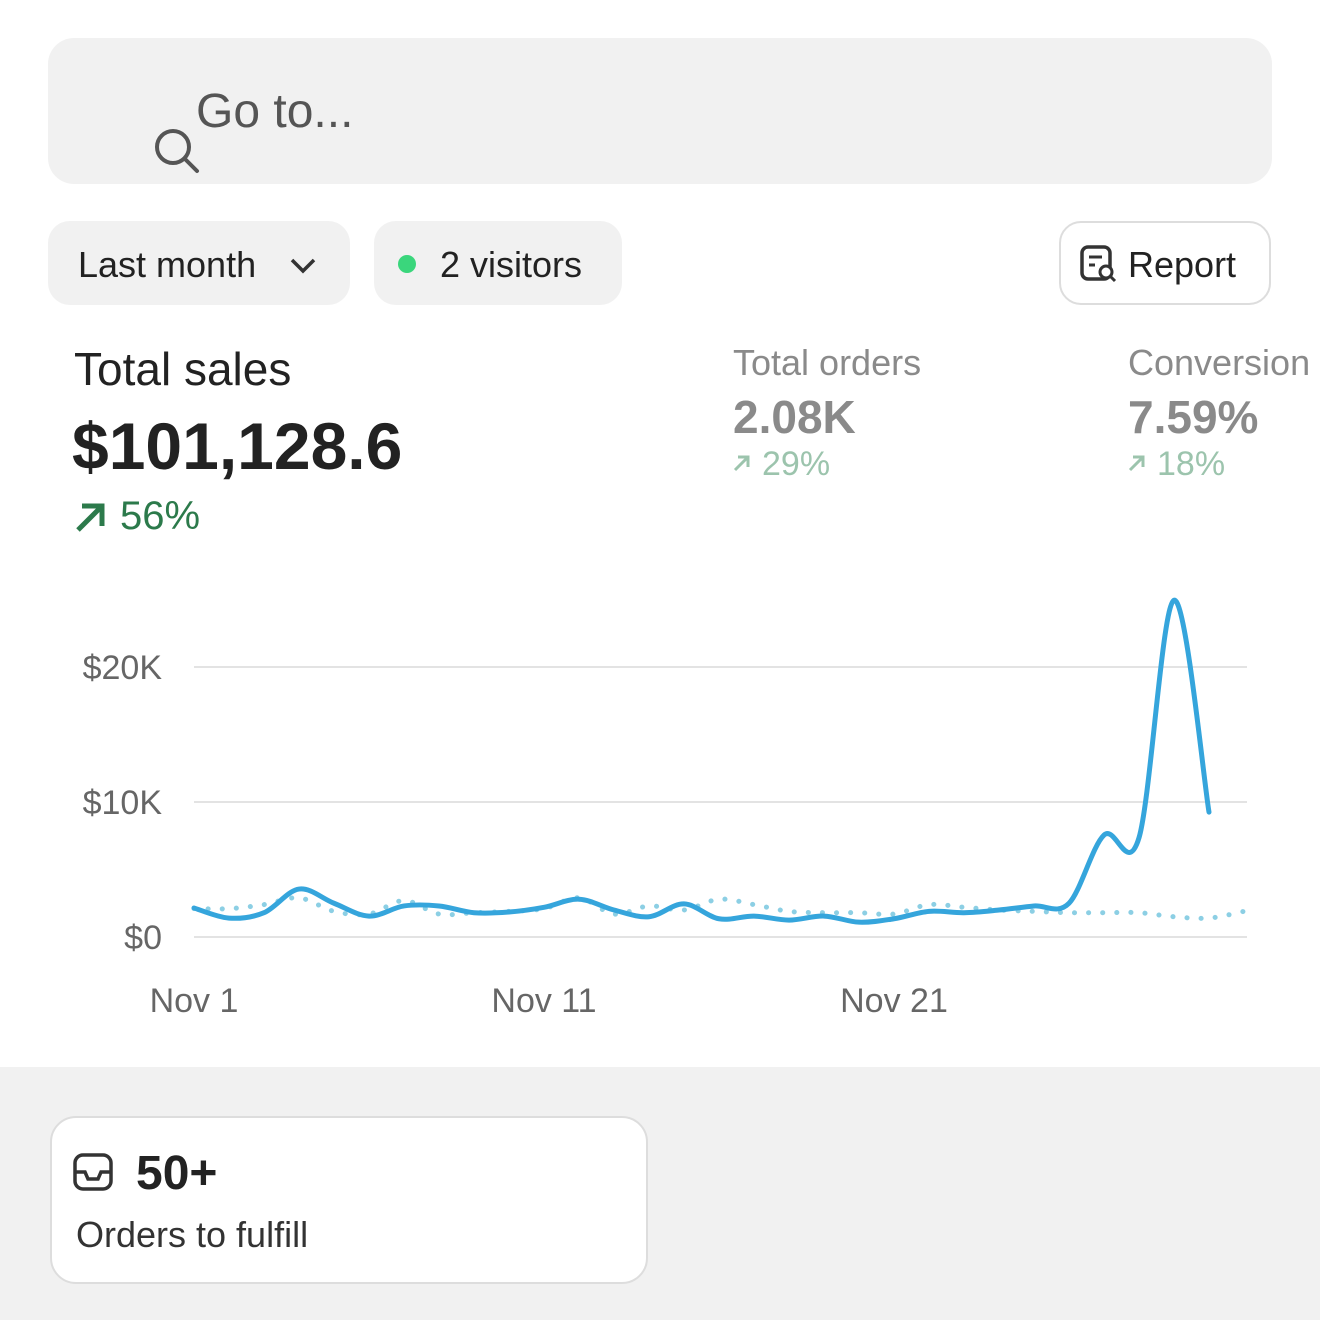 The height and width of the screenshot is (1320, 1320). What do you see at coordinates (123, 803) in the screenshot?
I see `y-tick-label: $10K` at bounding box center [123, 803].